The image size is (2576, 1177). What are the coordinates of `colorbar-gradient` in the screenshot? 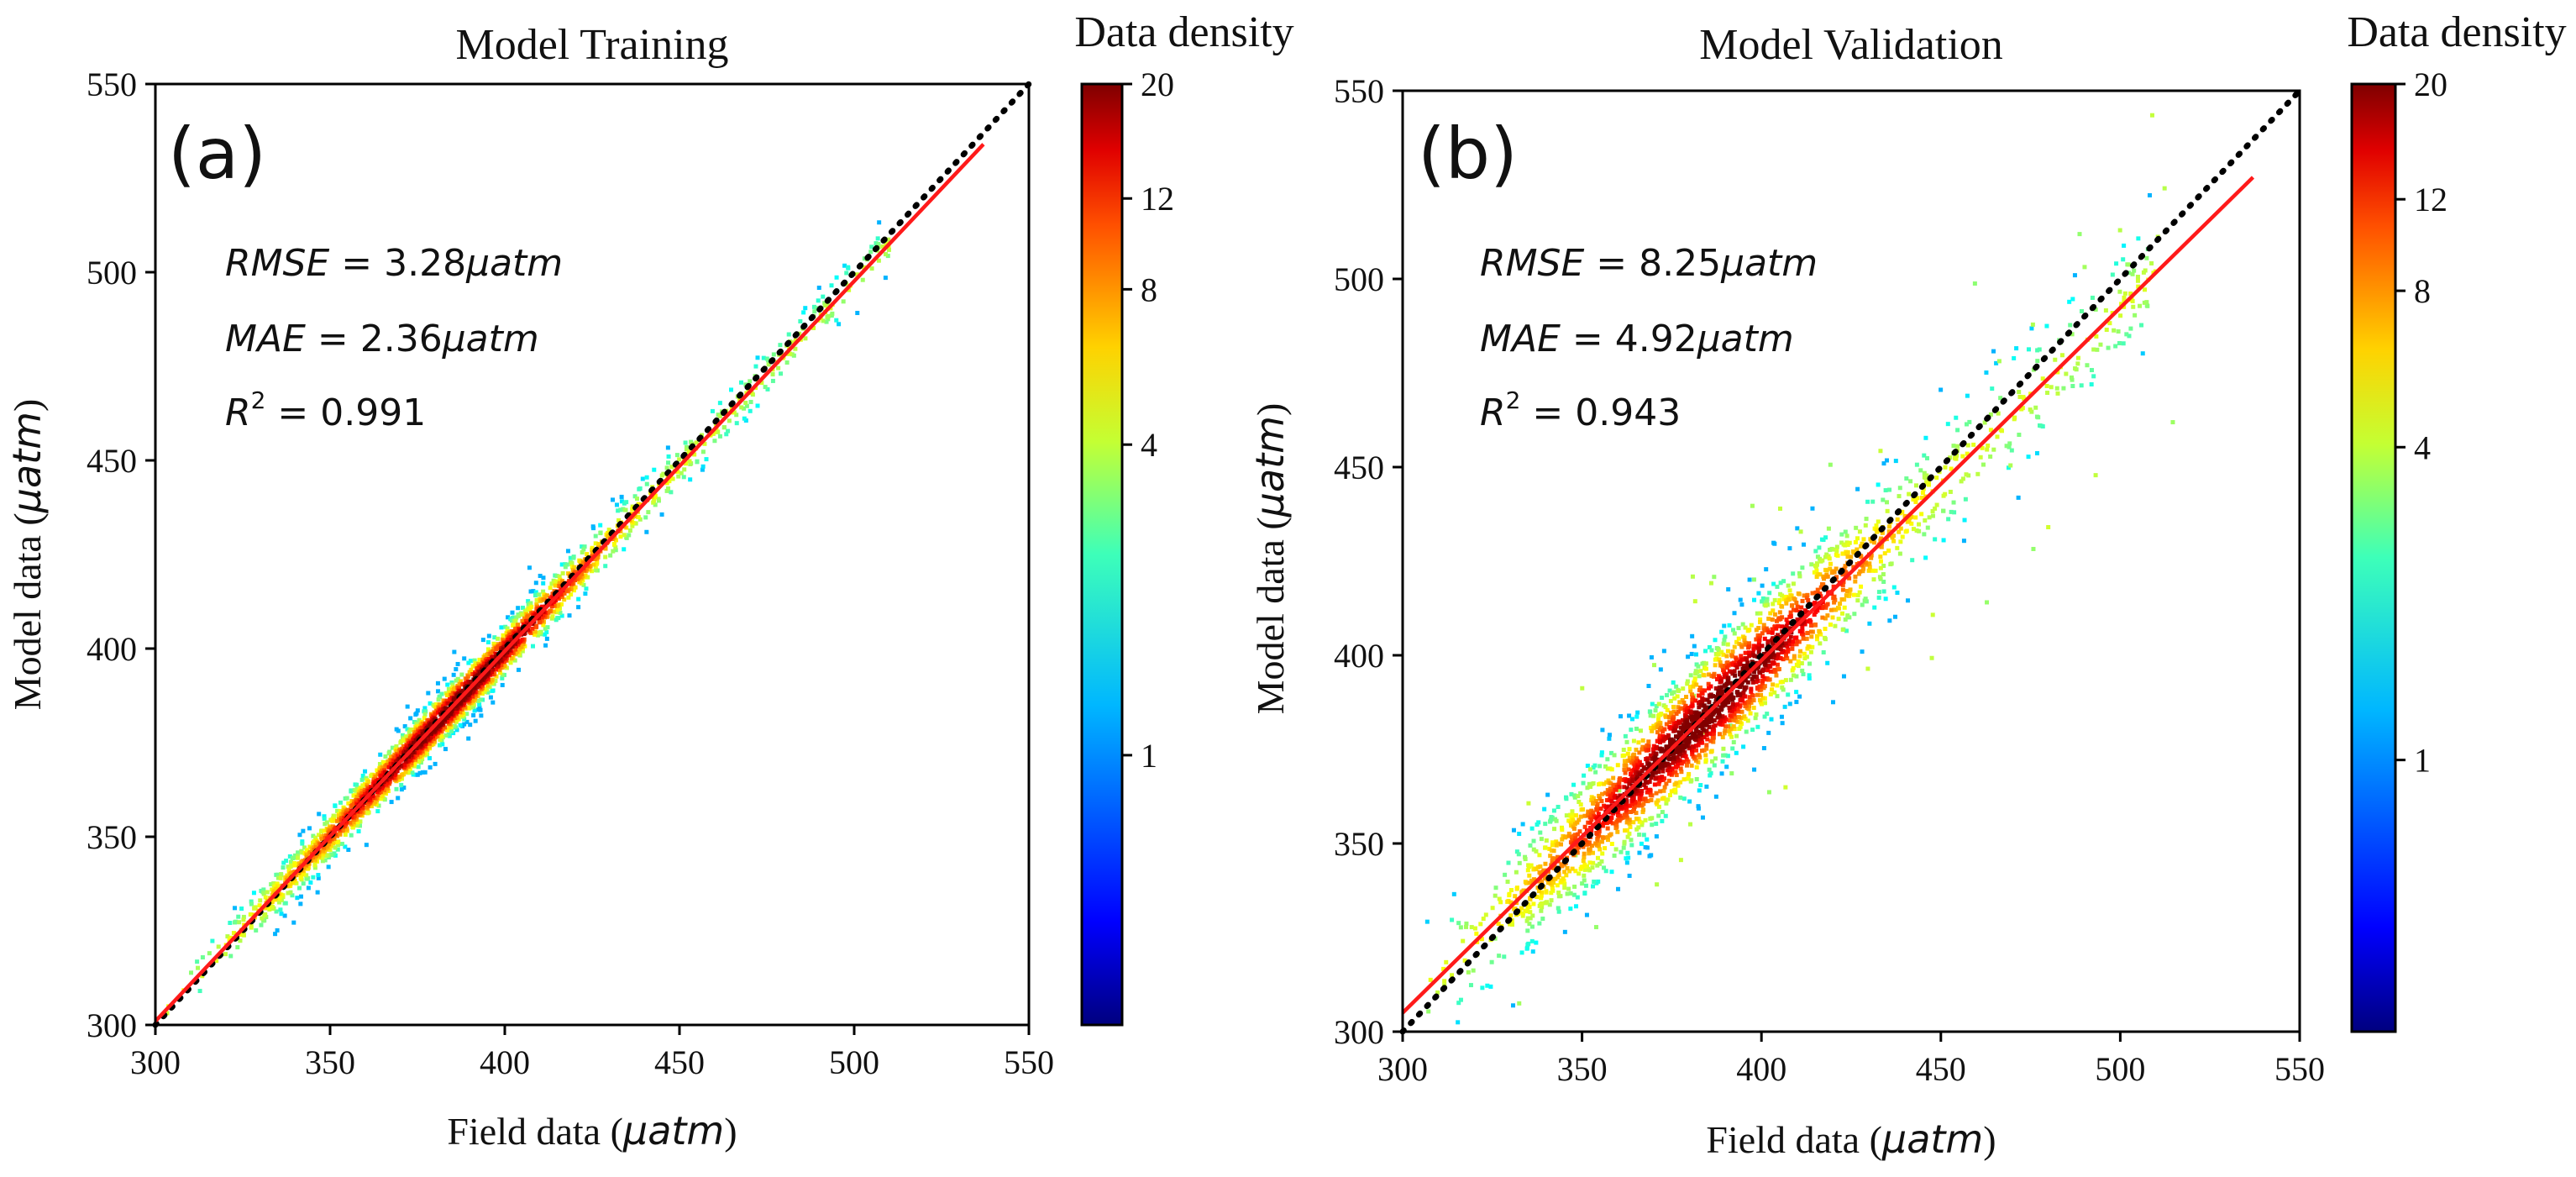 It's located at (1102, 554).